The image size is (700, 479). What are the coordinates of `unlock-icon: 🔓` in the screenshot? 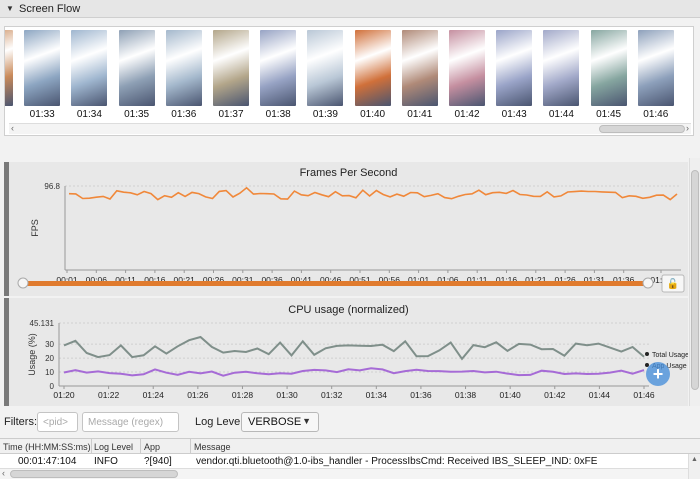 It's located at (673, 283).